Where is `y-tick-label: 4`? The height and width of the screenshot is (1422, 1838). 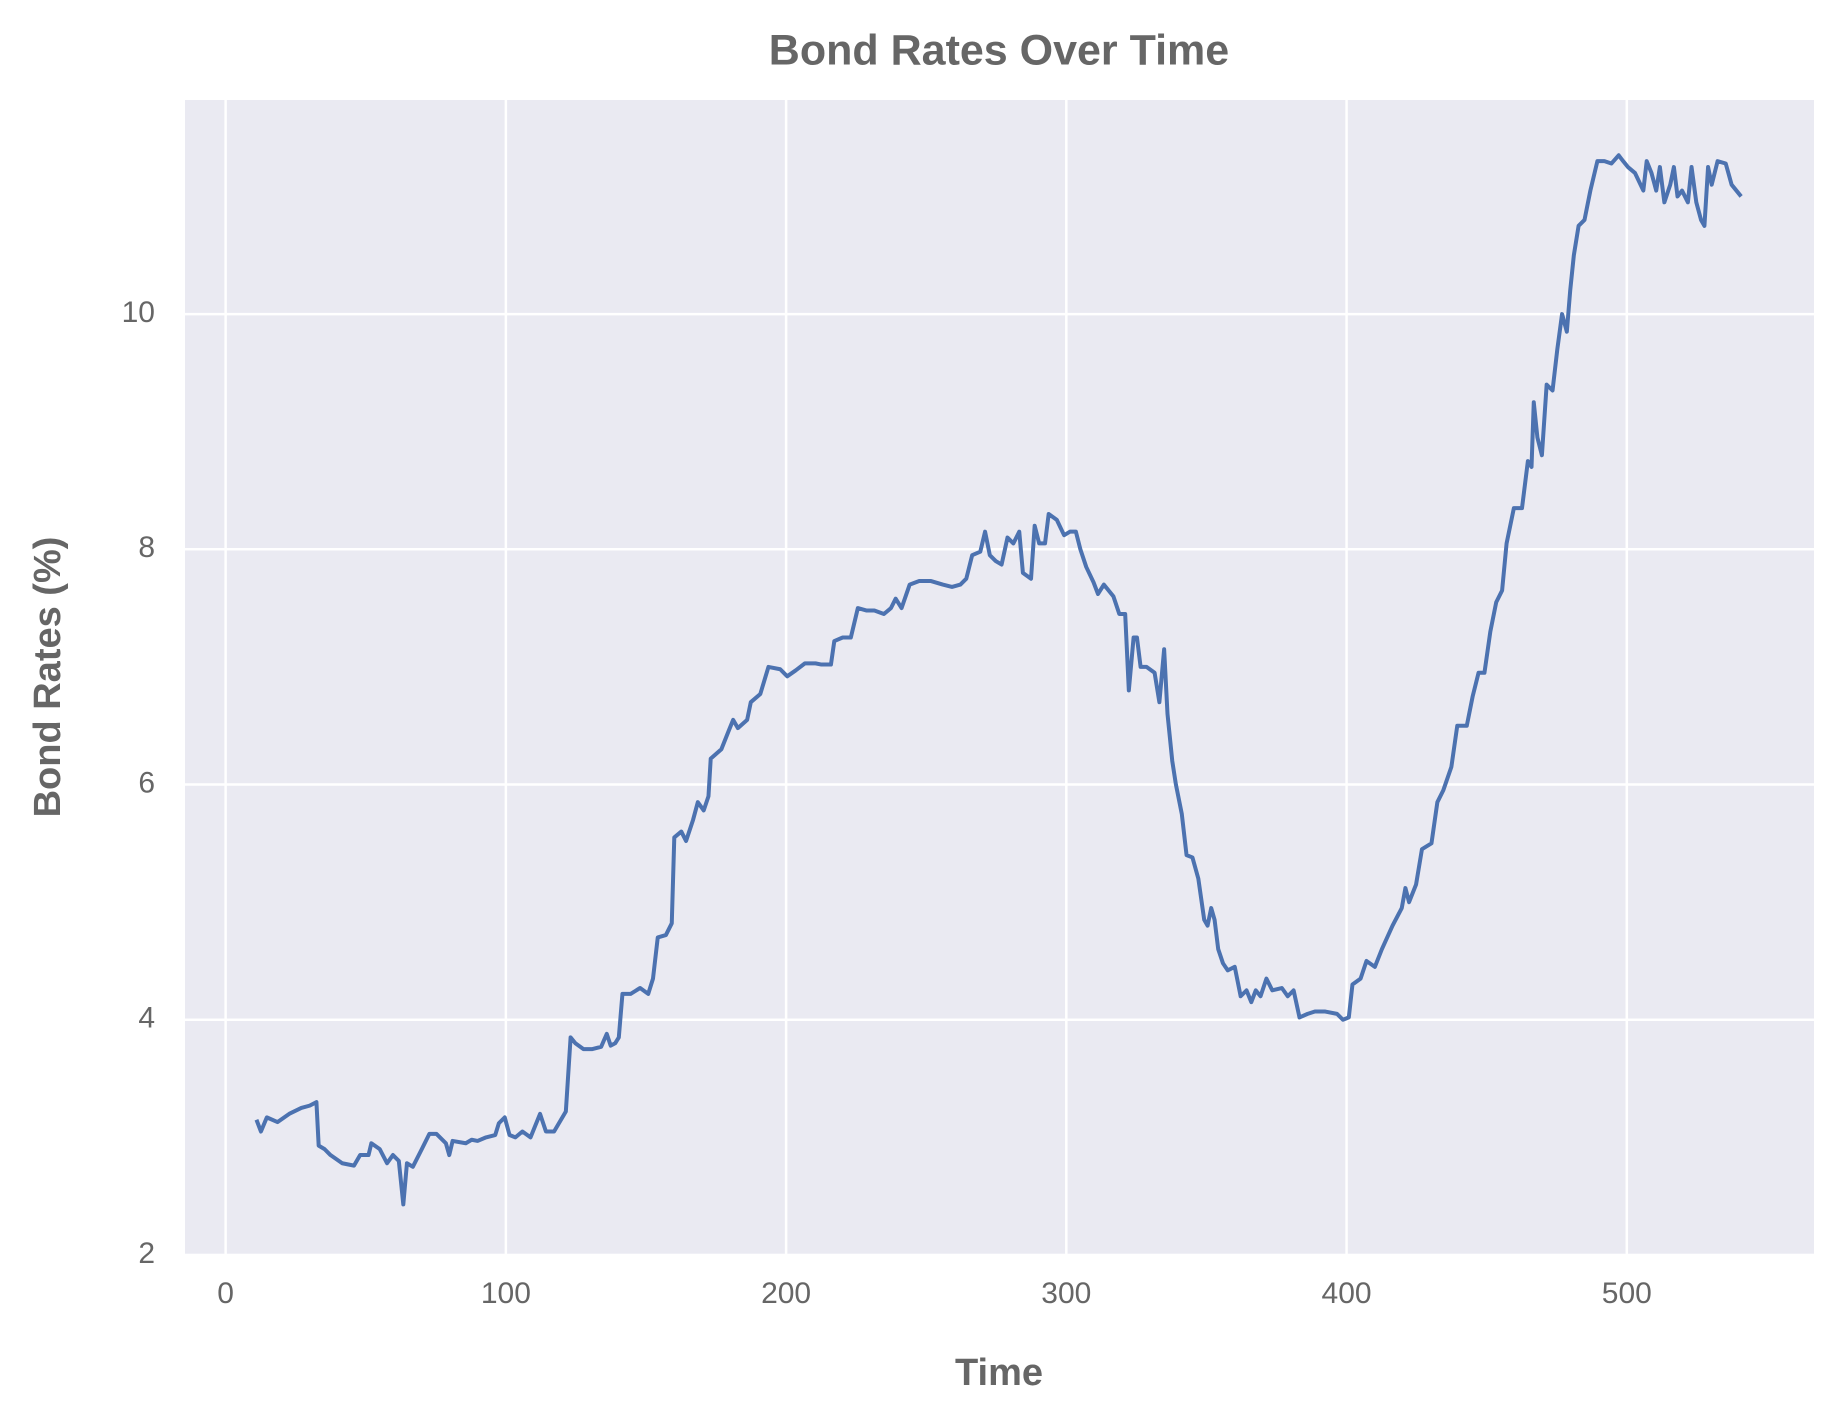 y-tick-label: 4 is located at coordinates (146, 1018).